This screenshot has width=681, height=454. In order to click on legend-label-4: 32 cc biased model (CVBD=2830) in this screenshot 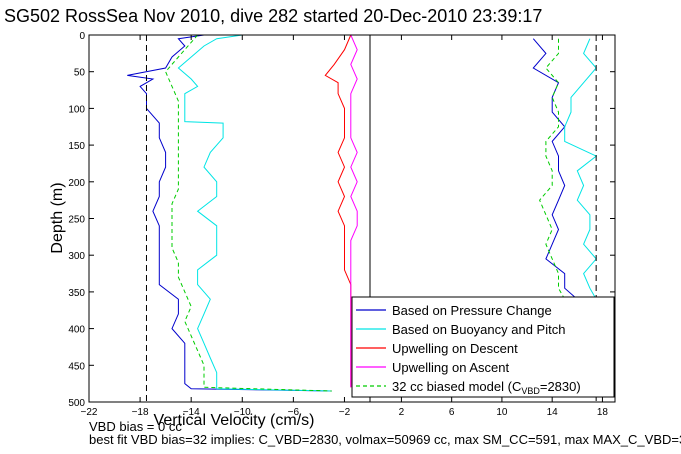, I will do `click(486, 387)`.